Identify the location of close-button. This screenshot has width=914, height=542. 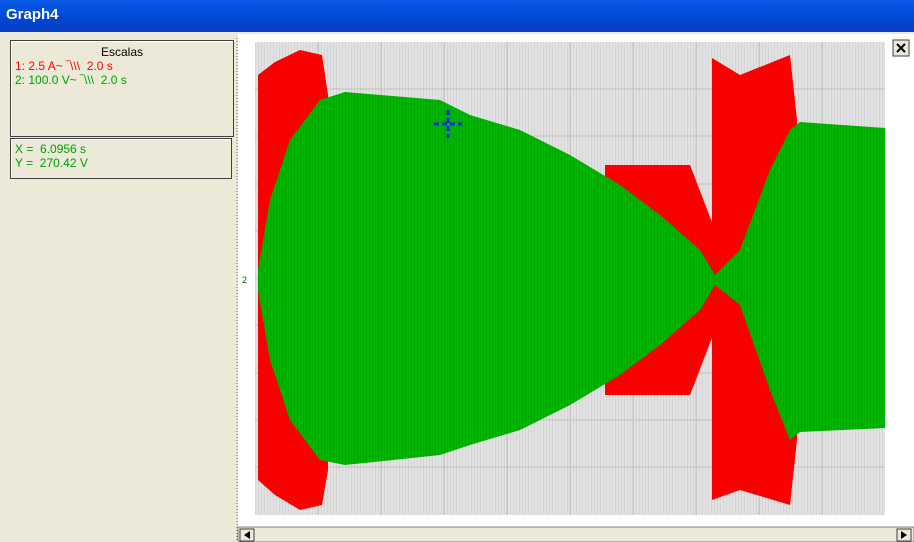
(901, 48).